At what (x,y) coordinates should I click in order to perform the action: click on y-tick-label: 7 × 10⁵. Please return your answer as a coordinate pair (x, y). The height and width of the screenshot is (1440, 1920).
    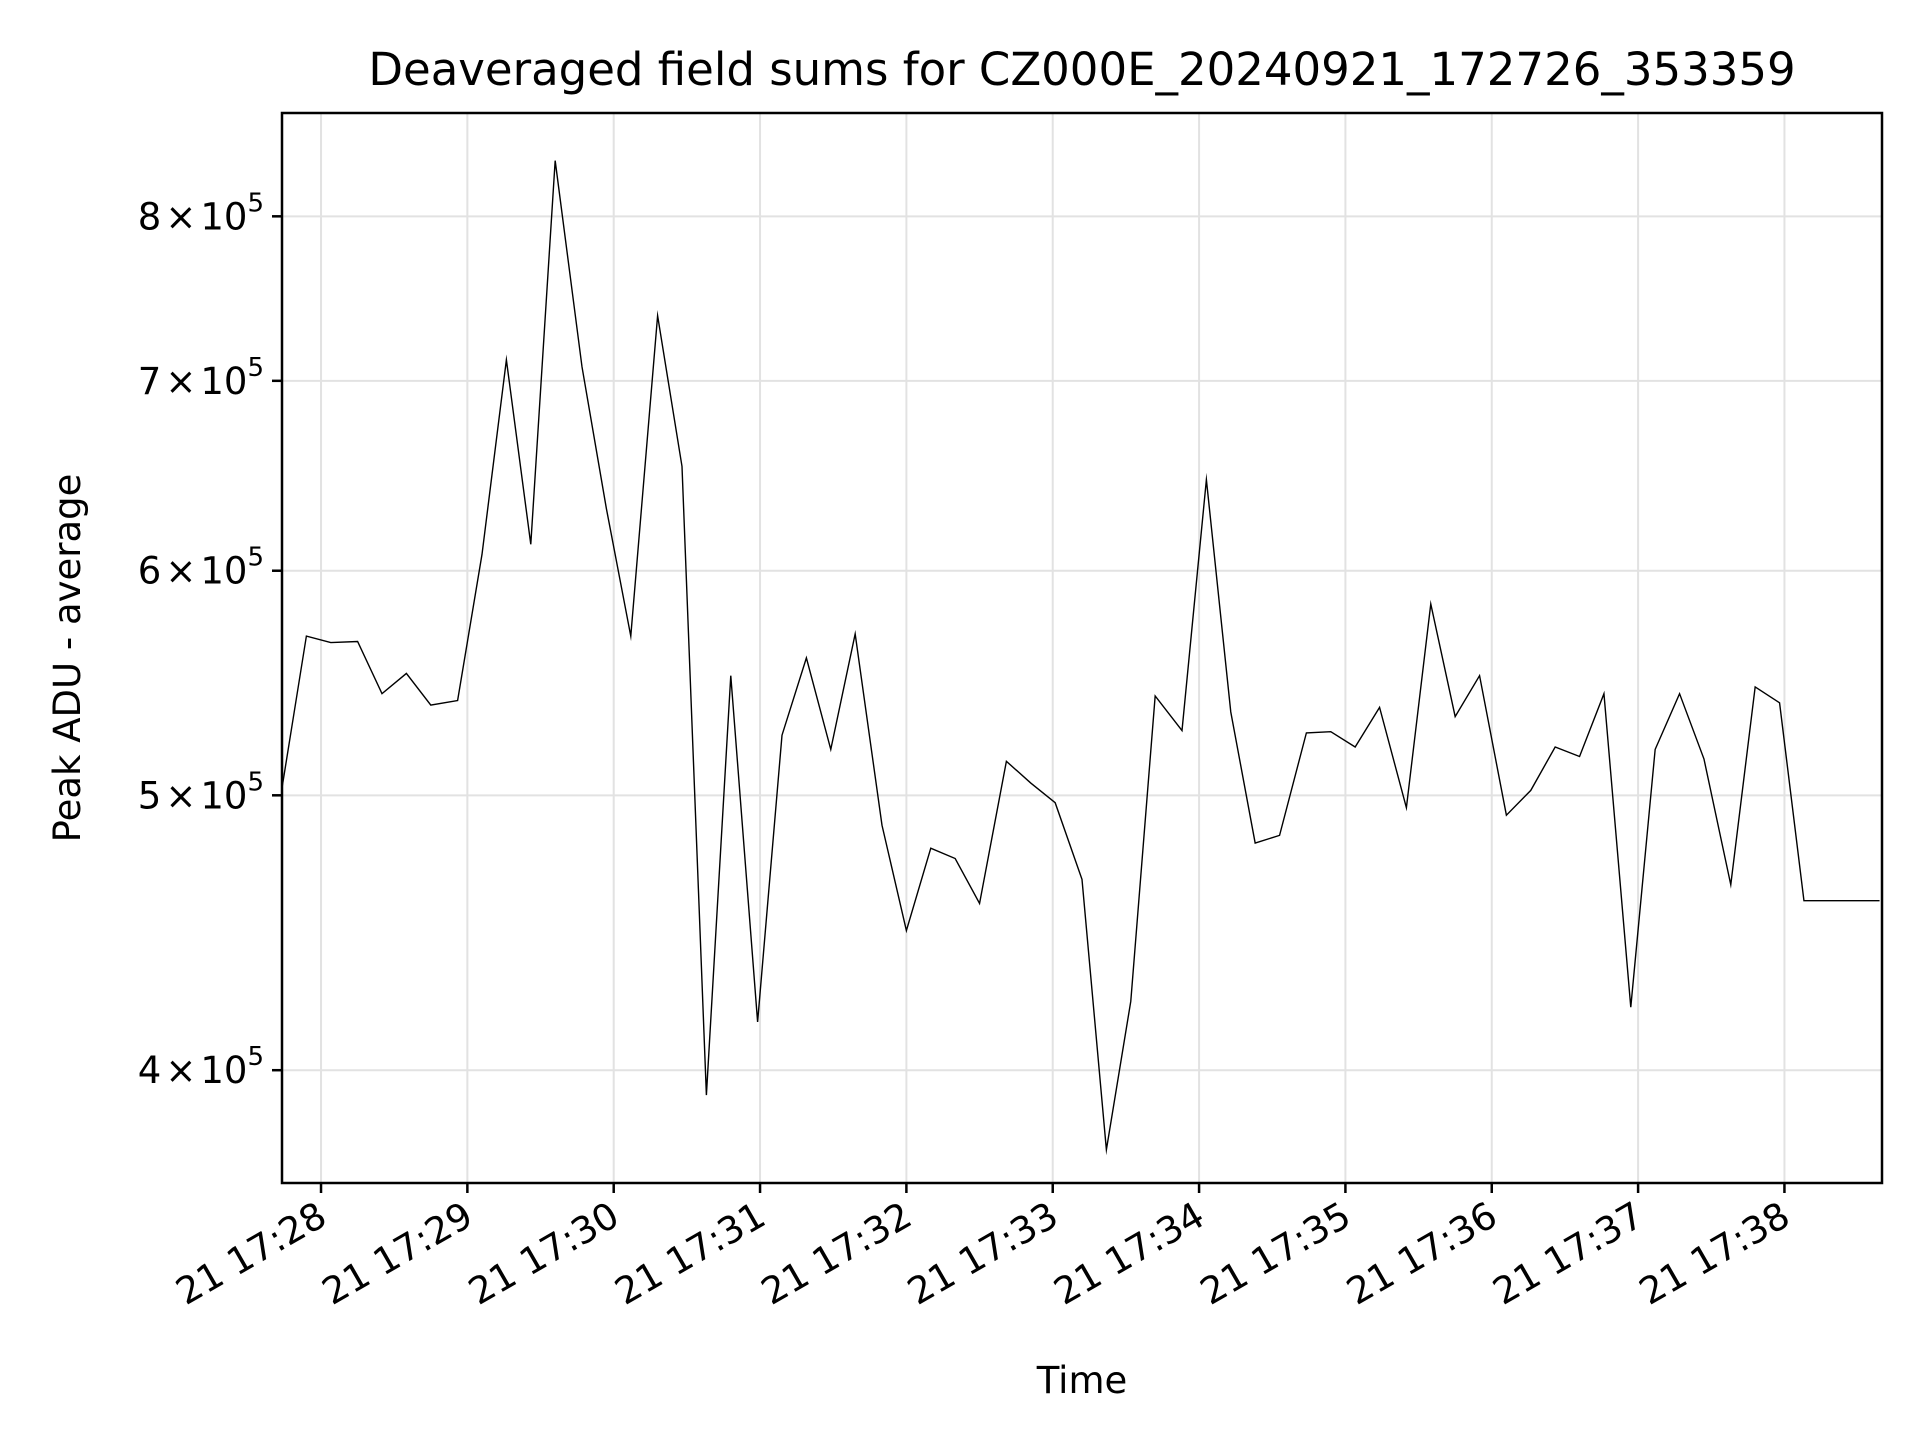
    Looking at the image, I should click on (201, 378).